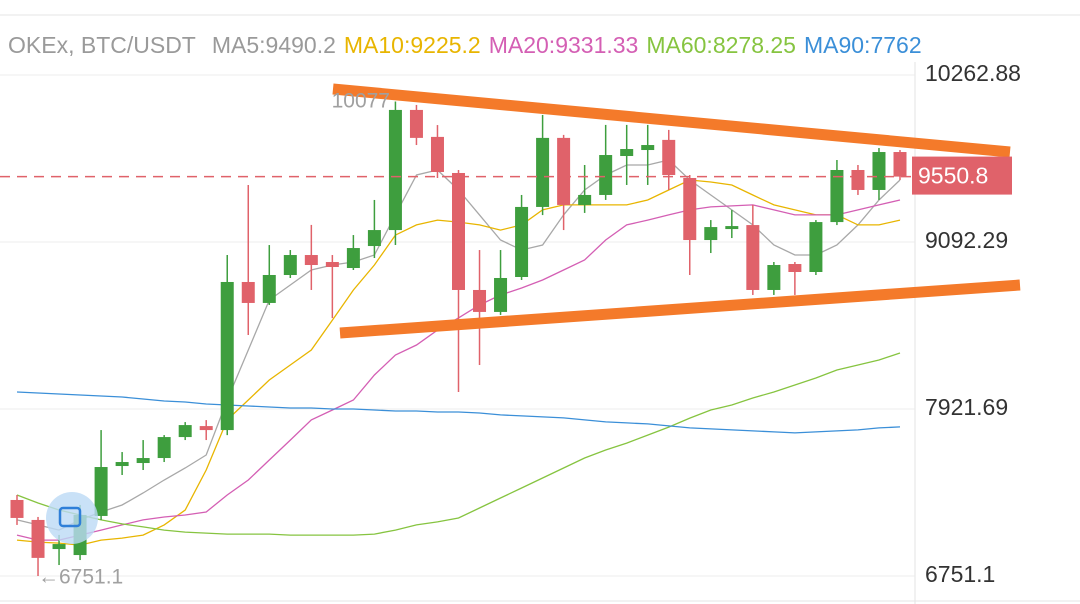 This screenshot has height=604, width=1080. I want to click on floating-icon, so click(70, 517).